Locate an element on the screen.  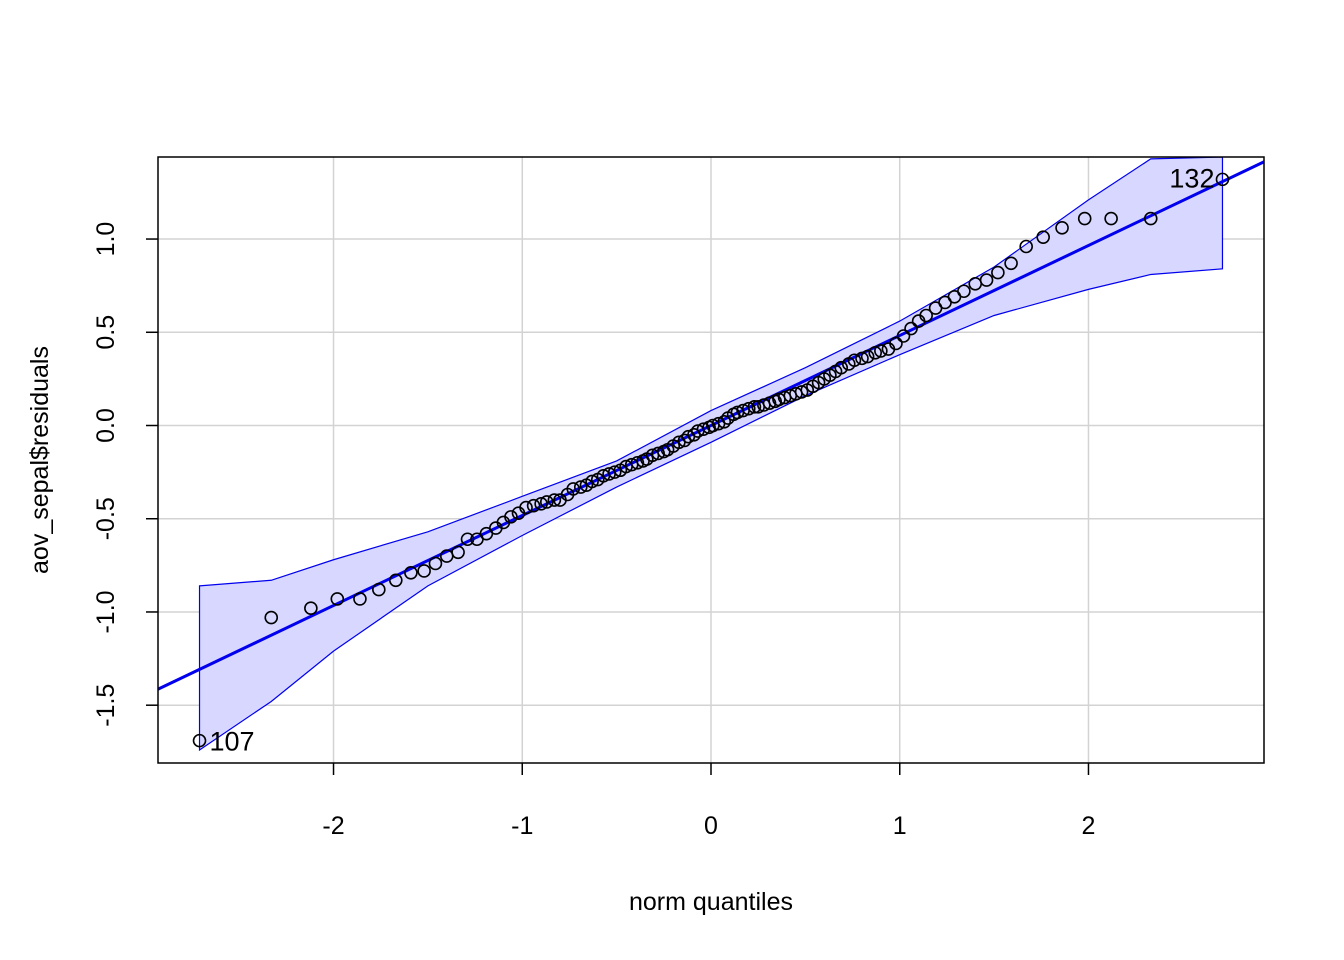
point-label: 107 is located at coordinates (232, 742).